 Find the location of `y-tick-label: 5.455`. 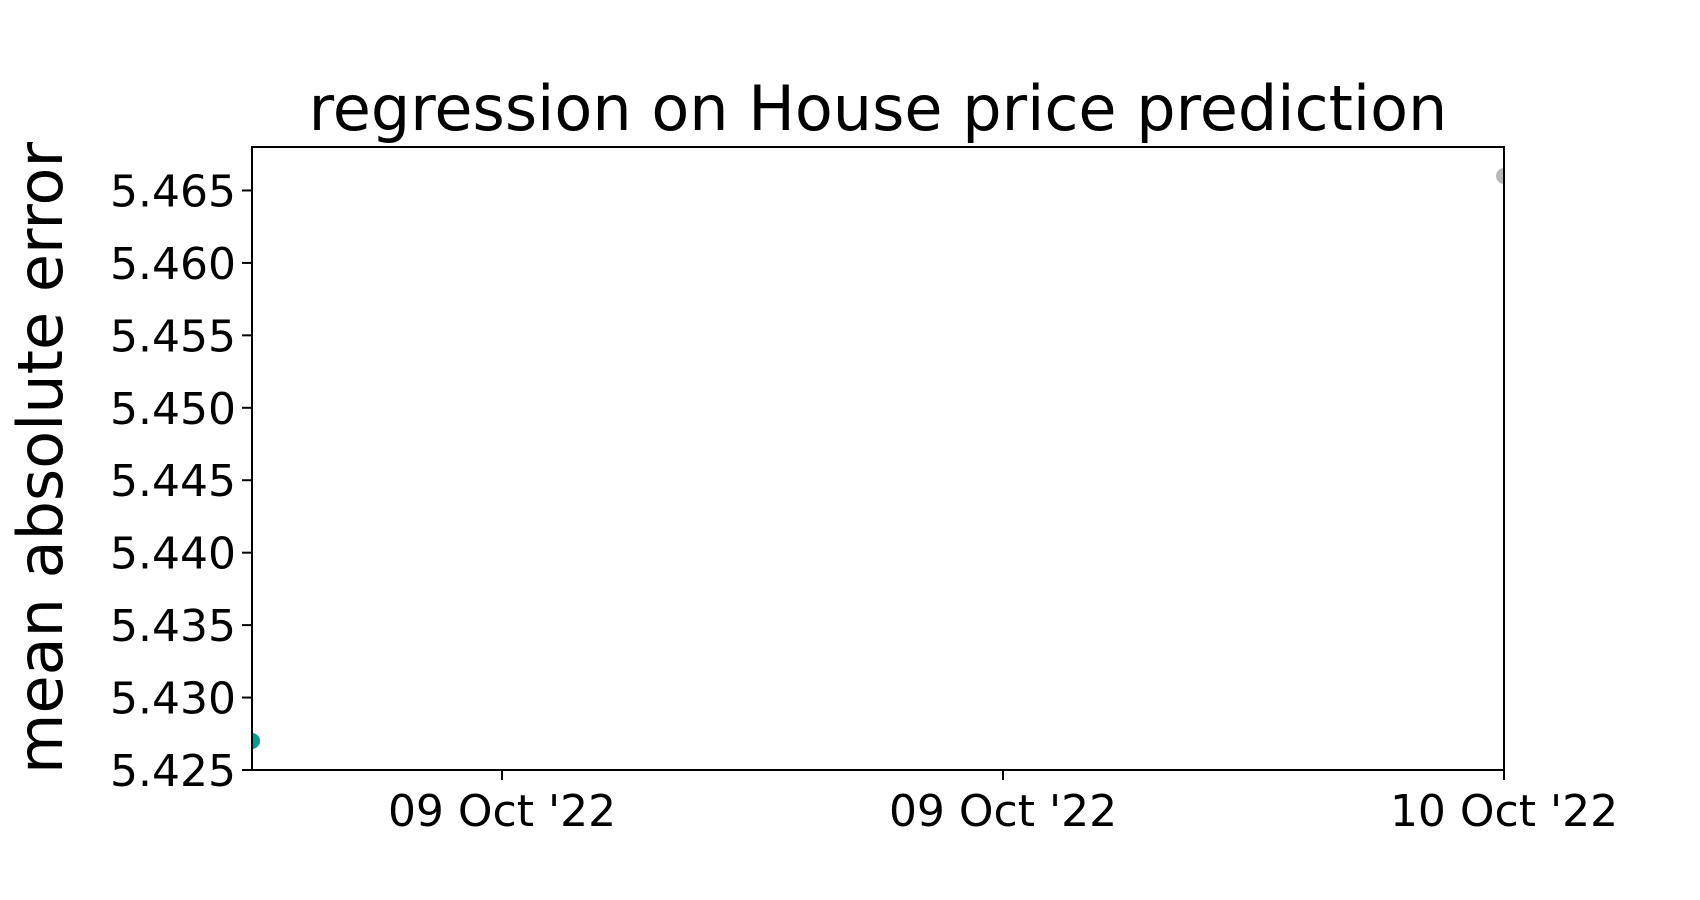

y-tick-label: 5.455 is located at coordinates (173, 336).